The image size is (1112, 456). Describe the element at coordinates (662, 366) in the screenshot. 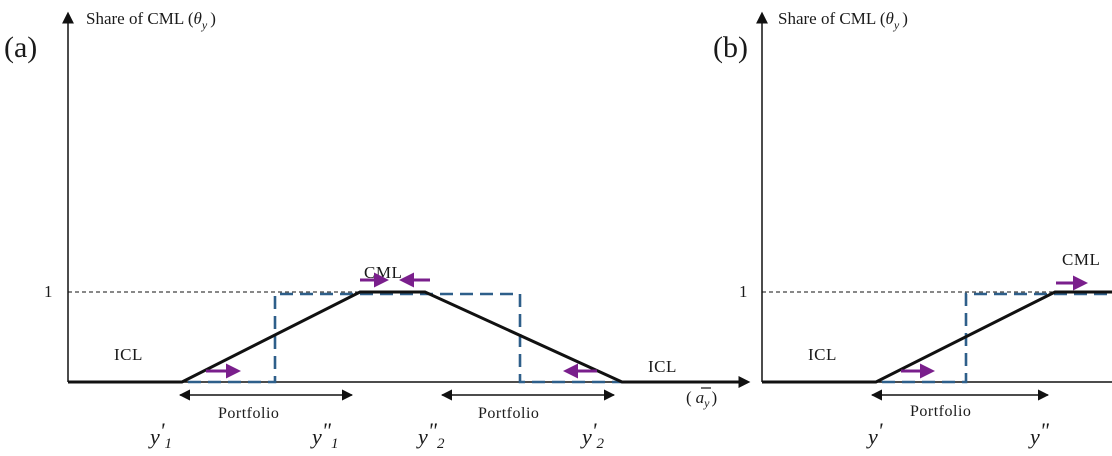

I see `panel-a-icl-right-label: ICL` at that location.